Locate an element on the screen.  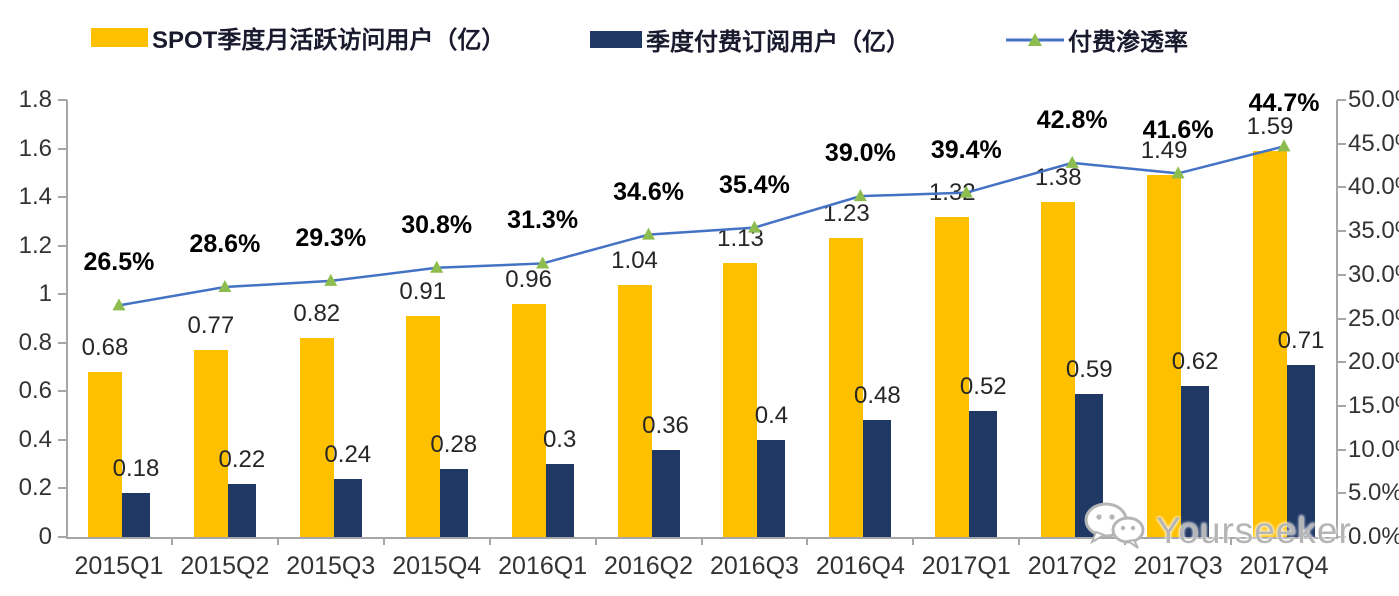
left-axis-tick-label: 0.4 is located at coordinates (35, 439).